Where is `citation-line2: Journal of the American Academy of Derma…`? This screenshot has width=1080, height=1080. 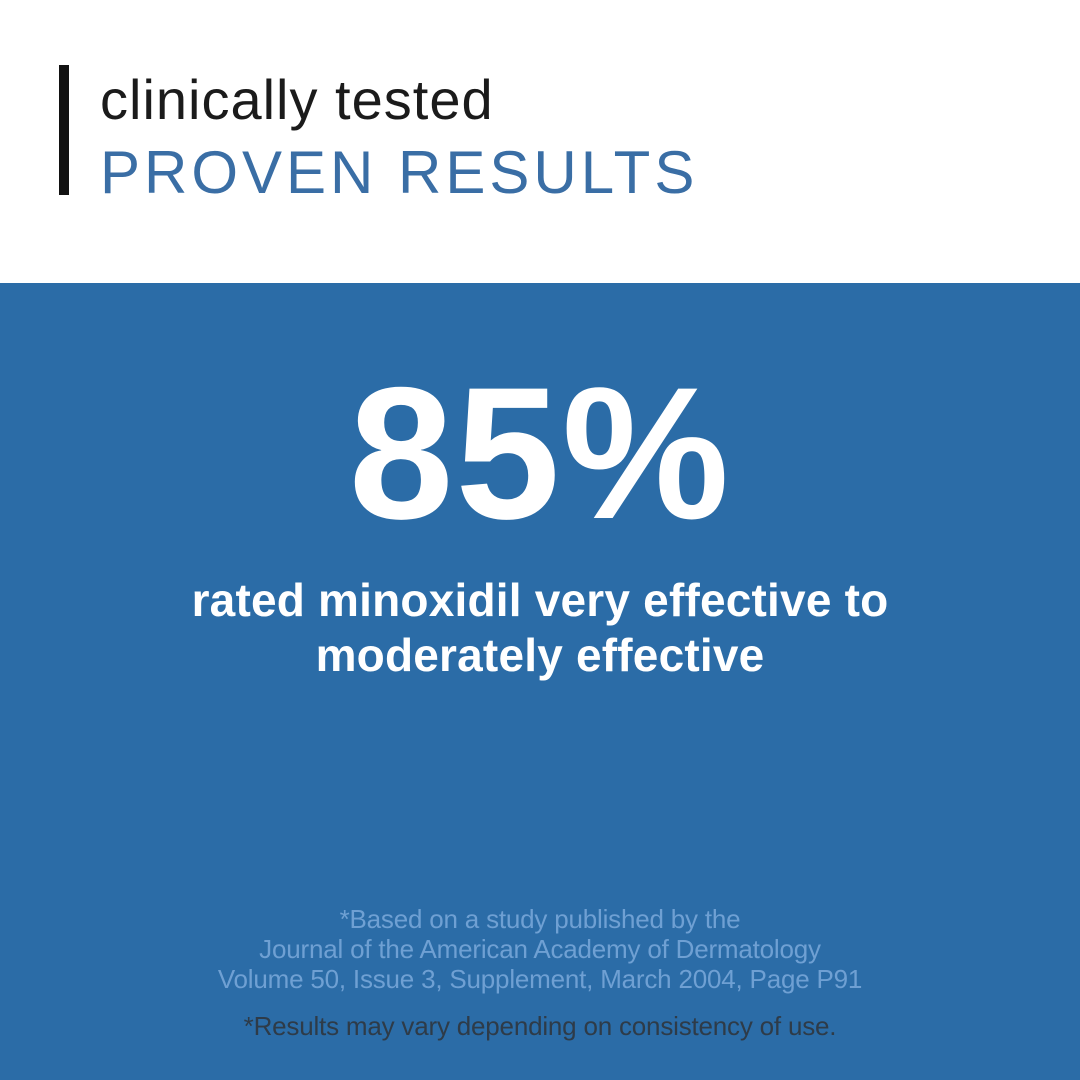 citation-line2: Journal of the American Academy of Derma… is located at coordinates (540, 949).